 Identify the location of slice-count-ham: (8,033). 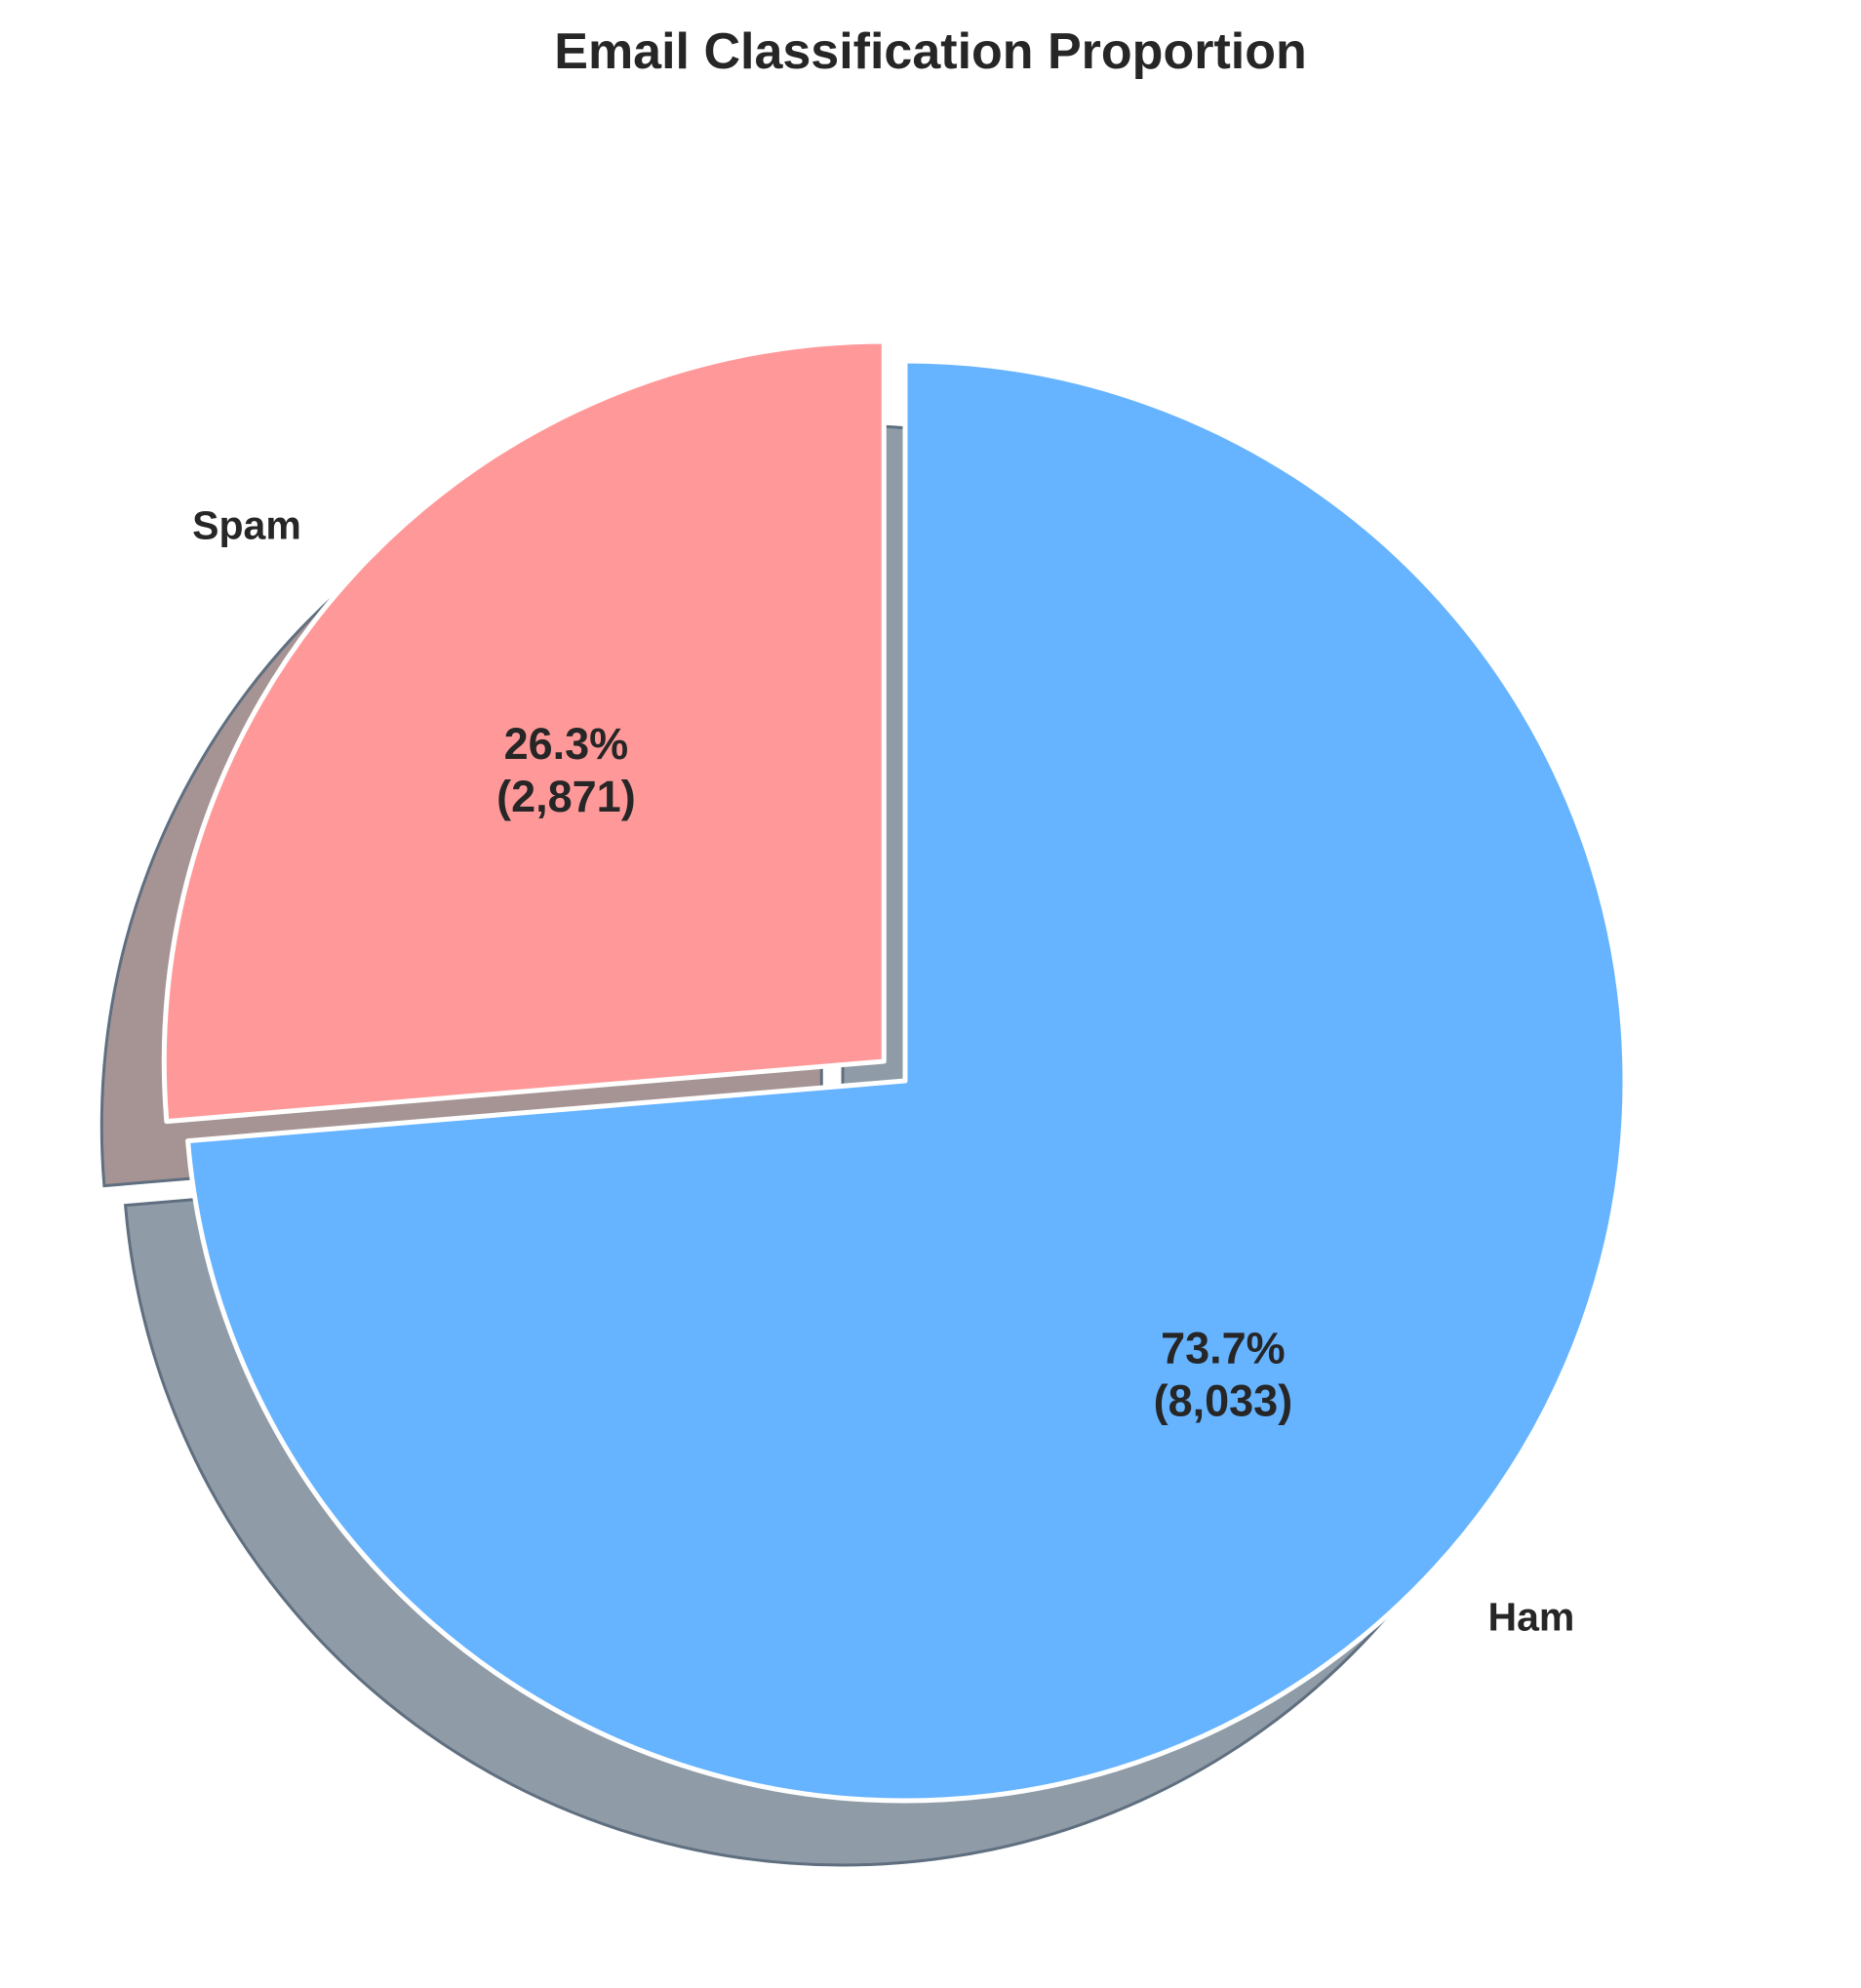
(1223, 1400).